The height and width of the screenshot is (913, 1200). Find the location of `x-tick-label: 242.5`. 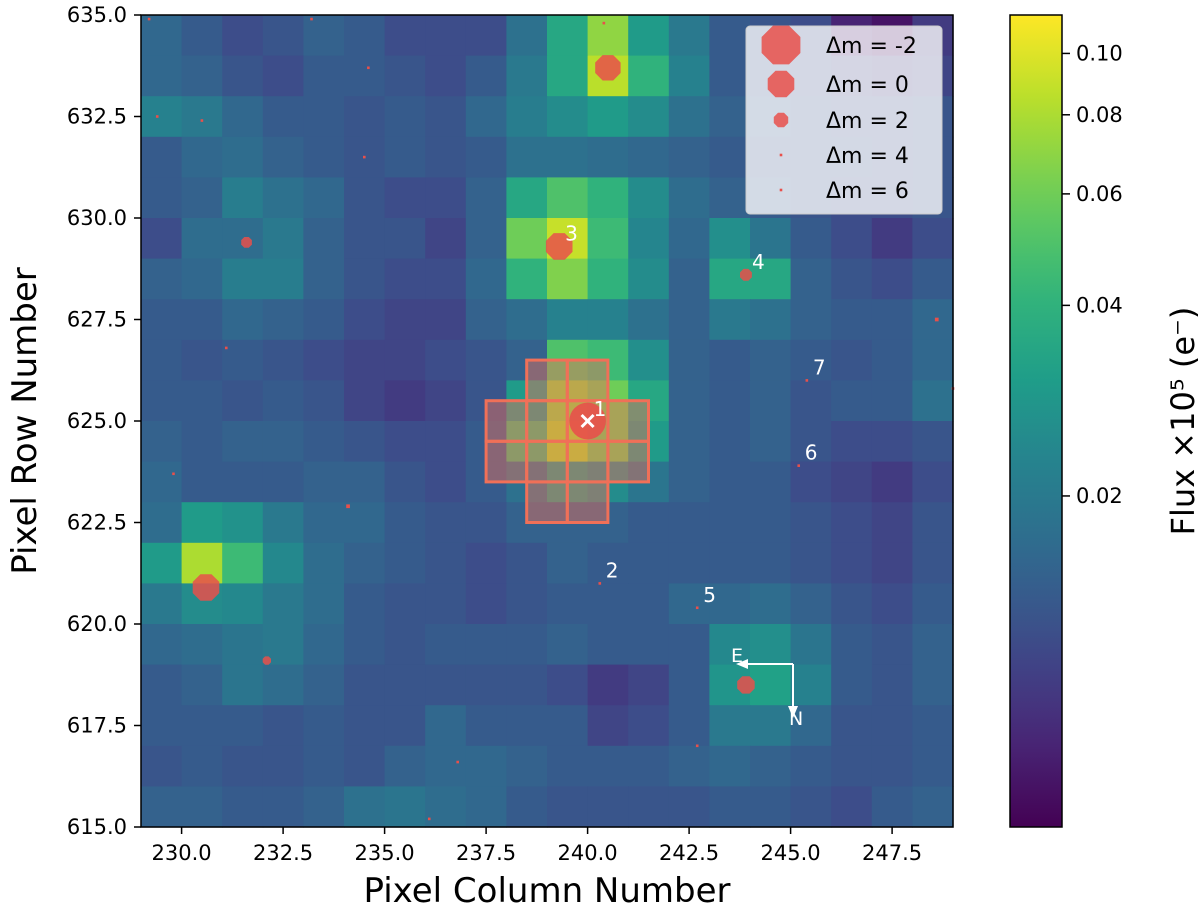

x-tick-label: 242.5 is located at coordinates (689, 853).